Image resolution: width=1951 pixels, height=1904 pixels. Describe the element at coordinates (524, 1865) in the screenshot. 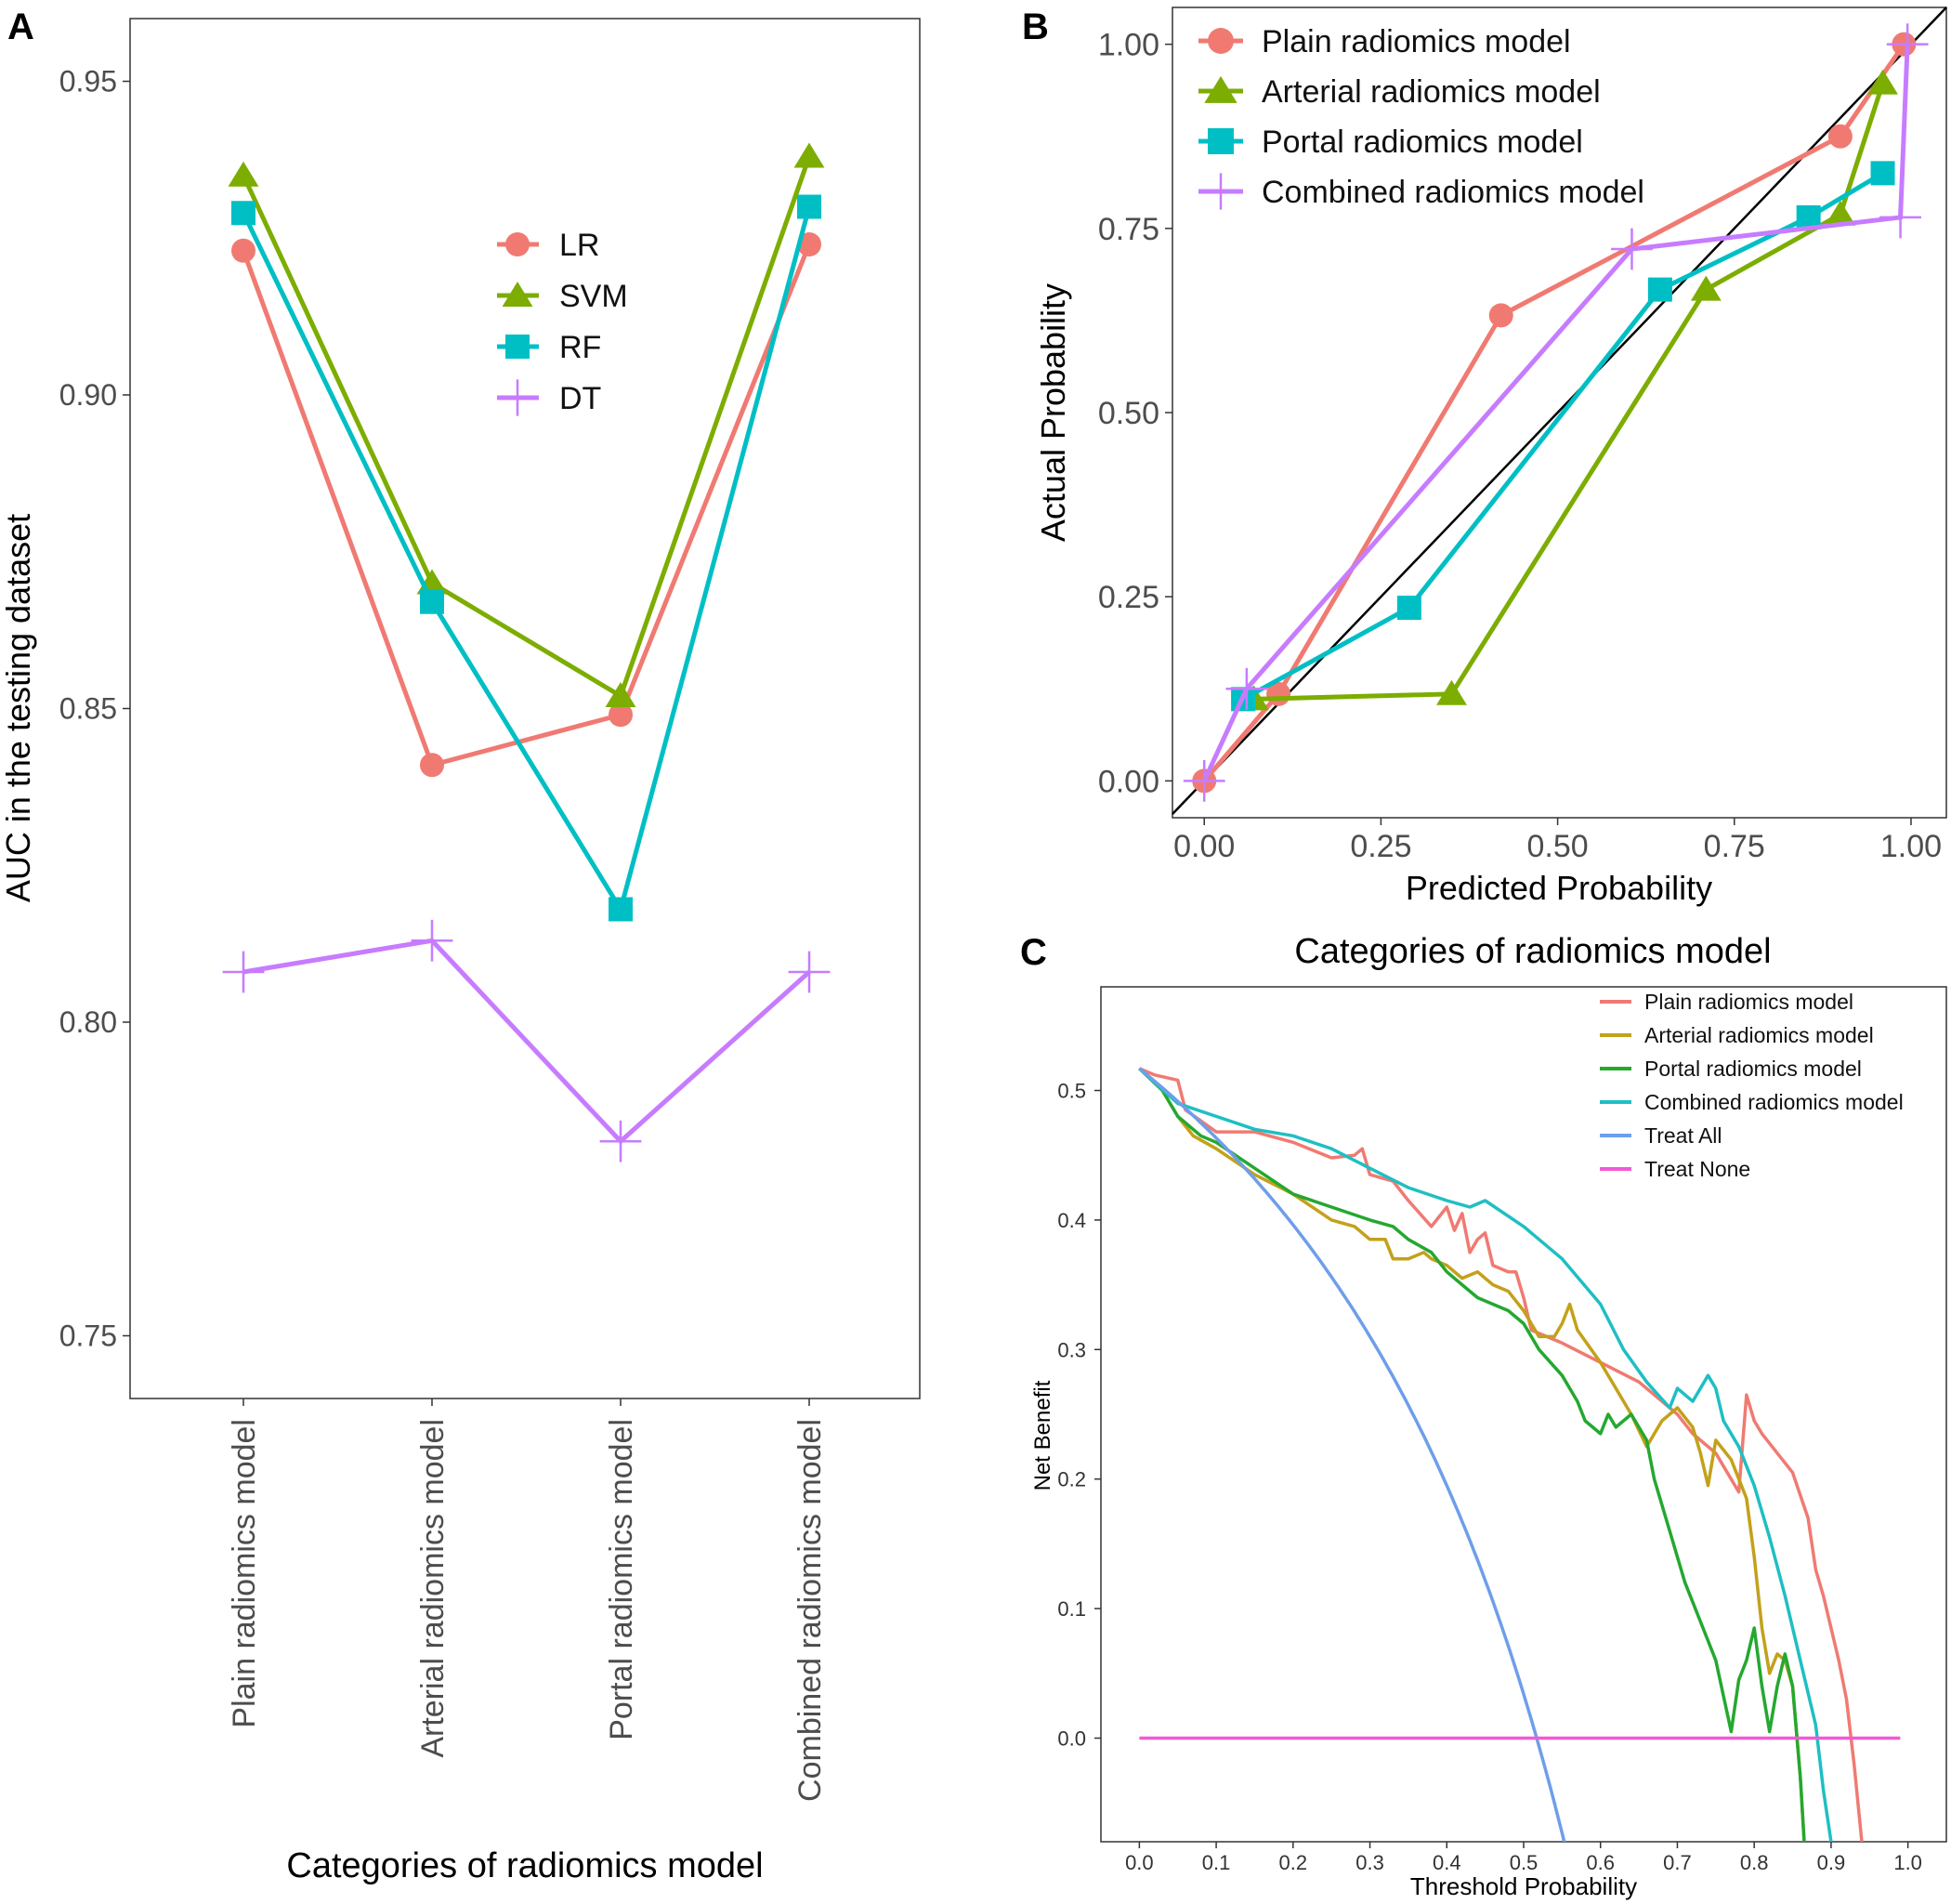

I see `panel-a-x-axis-label: Categories of radiomics model` at that location.